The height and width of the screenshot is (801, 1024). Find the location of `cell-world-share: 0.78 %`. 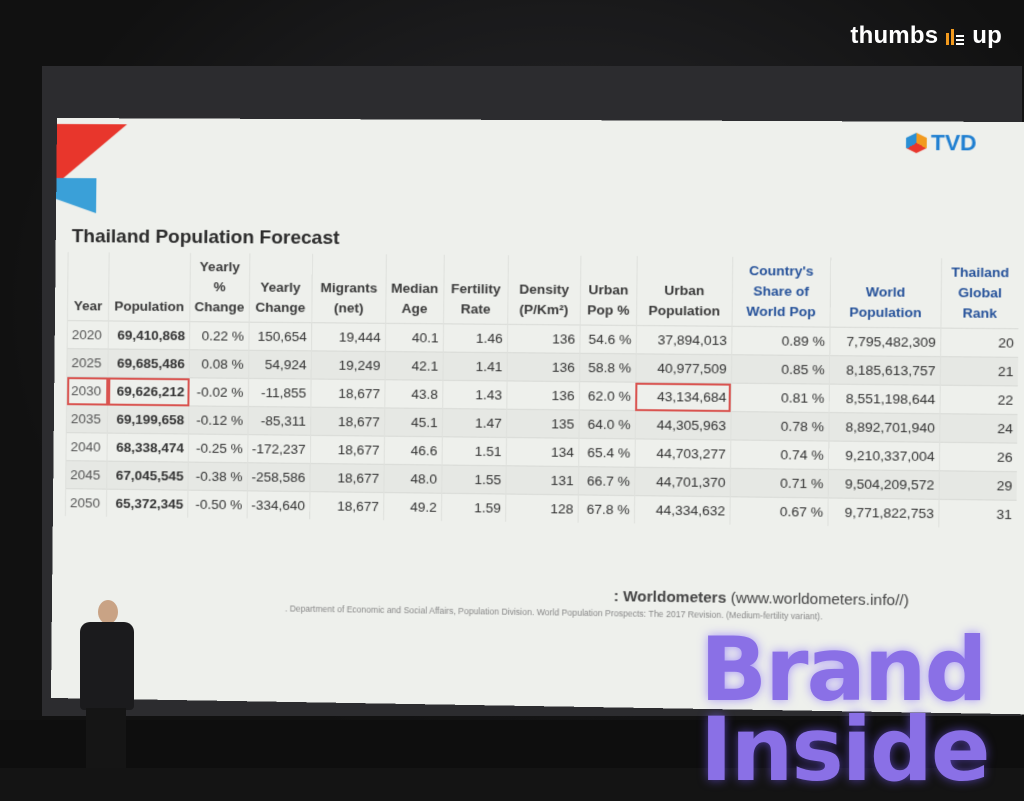

cell-world-share: 0.78 % is located at coordinates (780, 426).